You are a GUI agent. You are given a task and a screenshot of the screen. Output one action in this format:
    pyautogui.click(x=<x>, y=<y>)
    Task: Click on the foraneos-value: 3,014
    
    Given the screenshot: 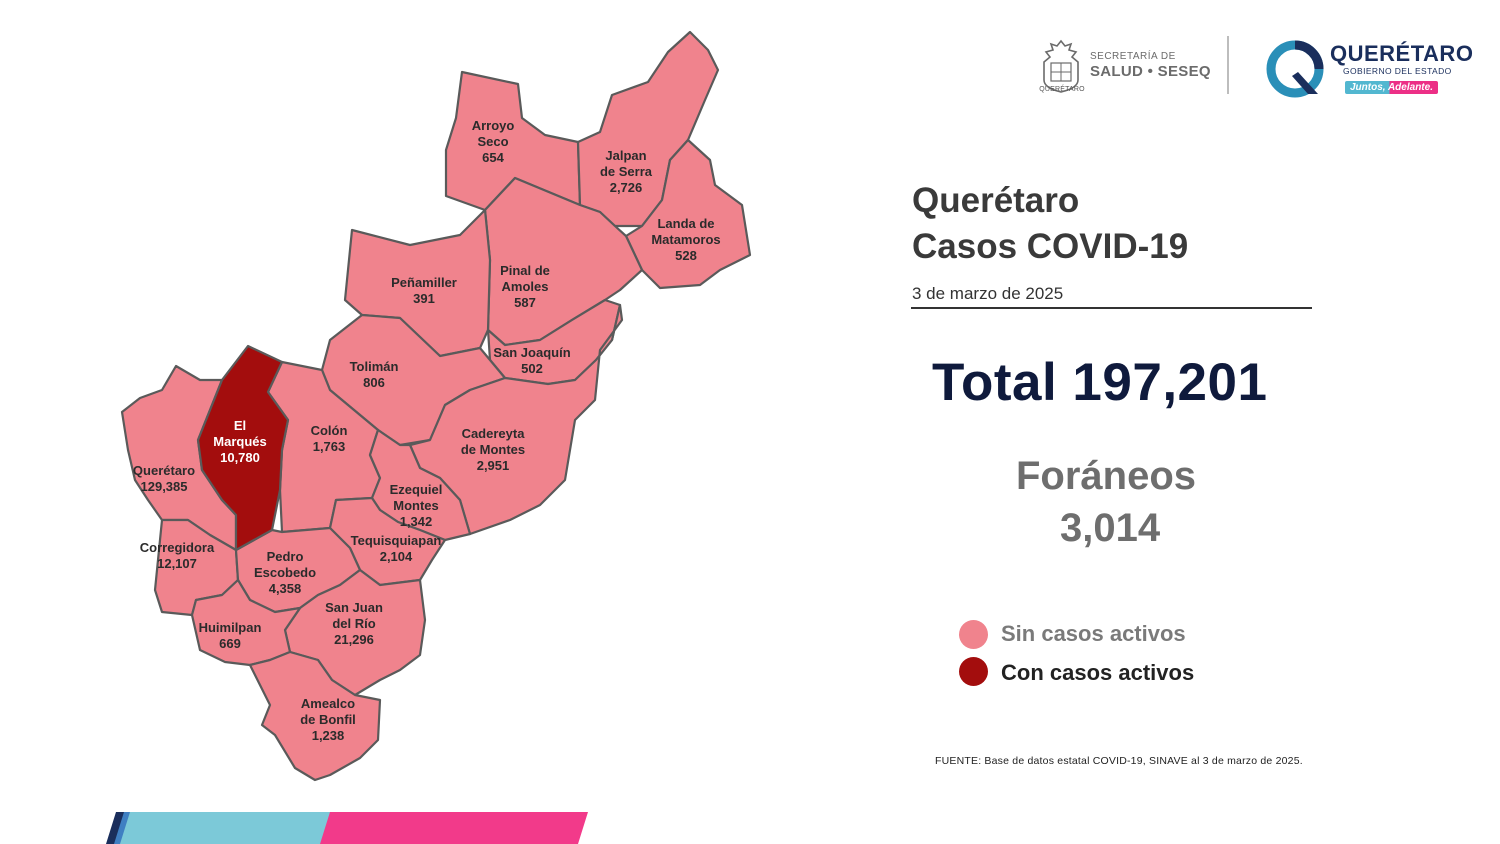 What is the action you would take?
    pyautogui.click(x=1110, y=528)
    